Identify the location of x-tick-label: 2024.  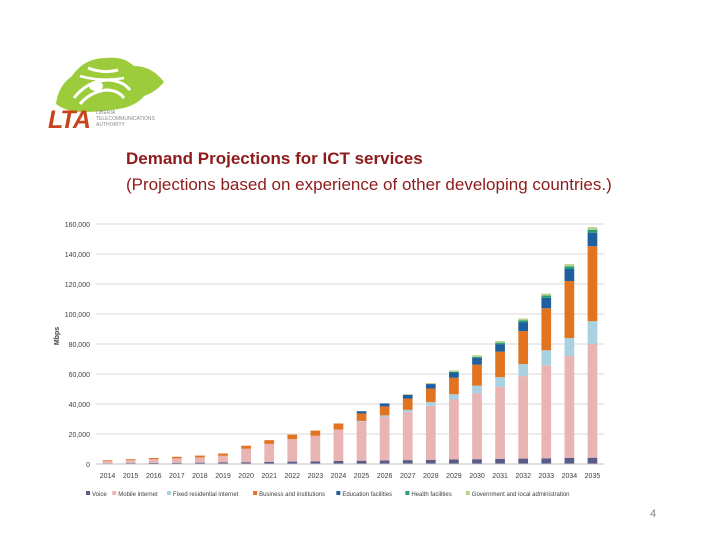
(339, 476).